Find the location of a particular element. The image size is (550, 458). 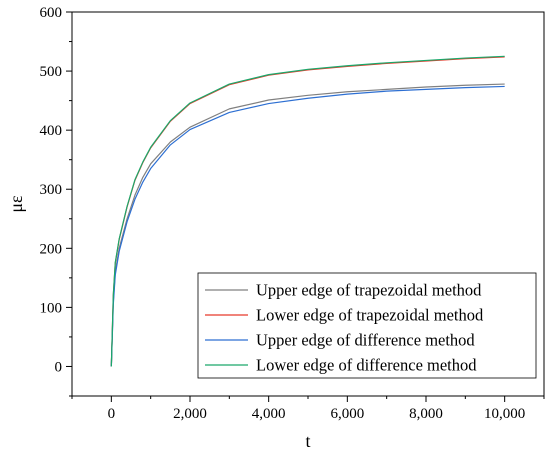

y-tick-label: 400 is located at coordinates (51, 131).